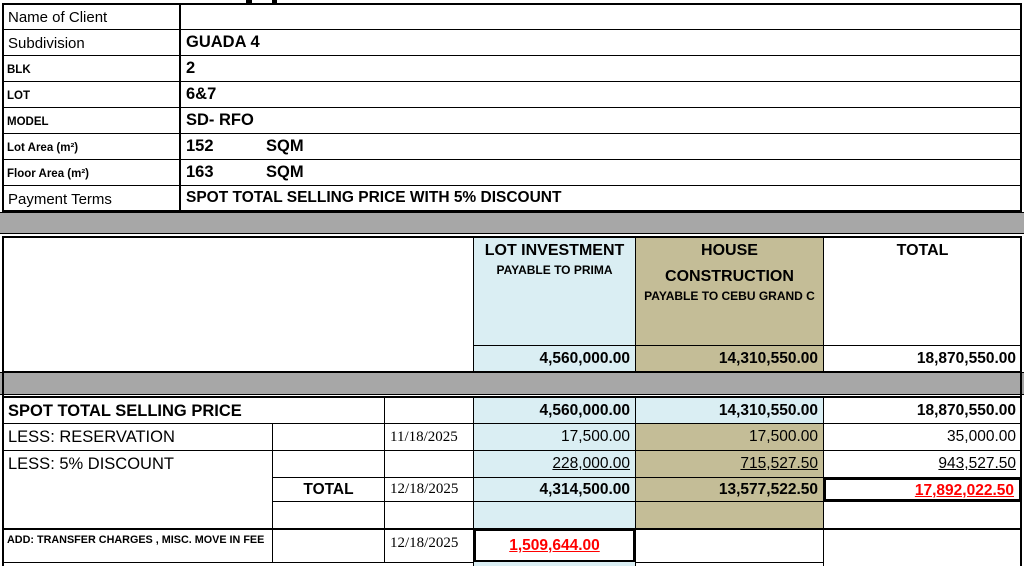 The height and width of the screenshot is (566, 1024). I want to click on floor-area-unit: SQM, so click(285, 172).